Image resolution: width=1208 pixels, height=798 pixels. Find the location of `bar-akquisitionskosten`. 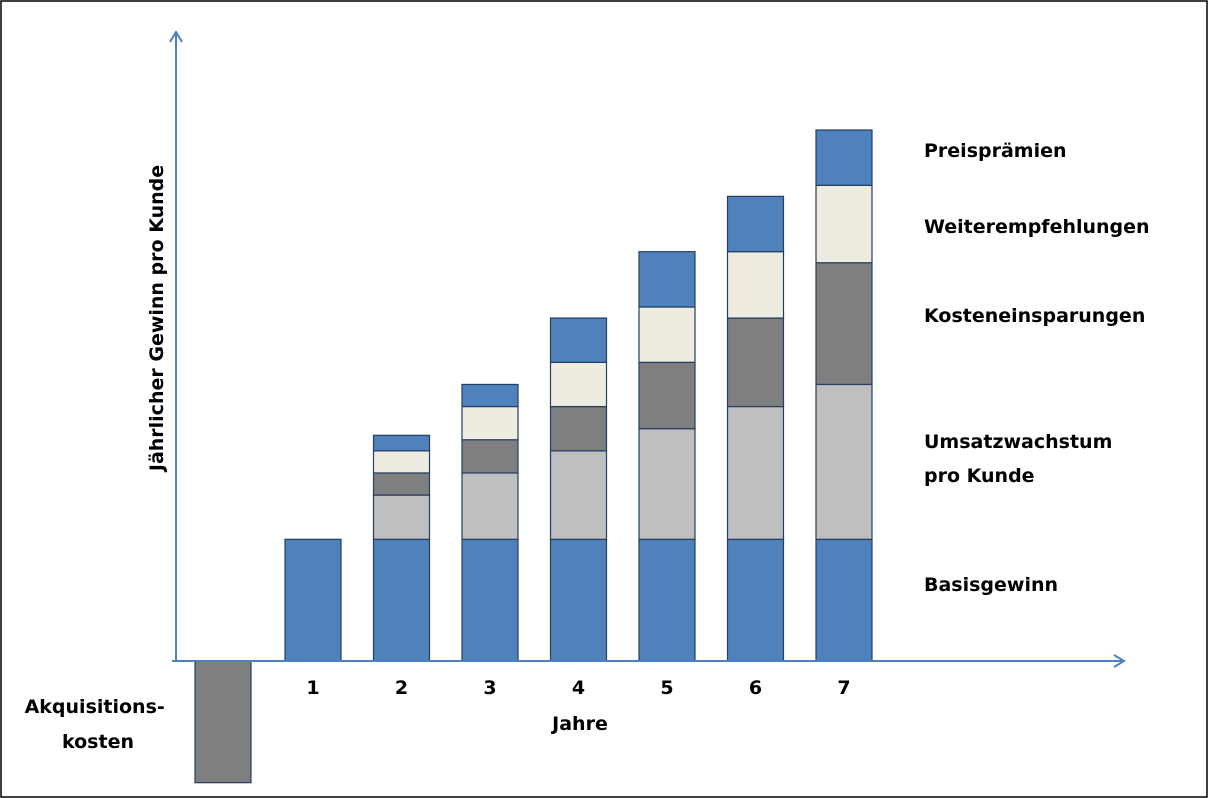

bar-akquisitionskosten is located at coordinates (223, 722).